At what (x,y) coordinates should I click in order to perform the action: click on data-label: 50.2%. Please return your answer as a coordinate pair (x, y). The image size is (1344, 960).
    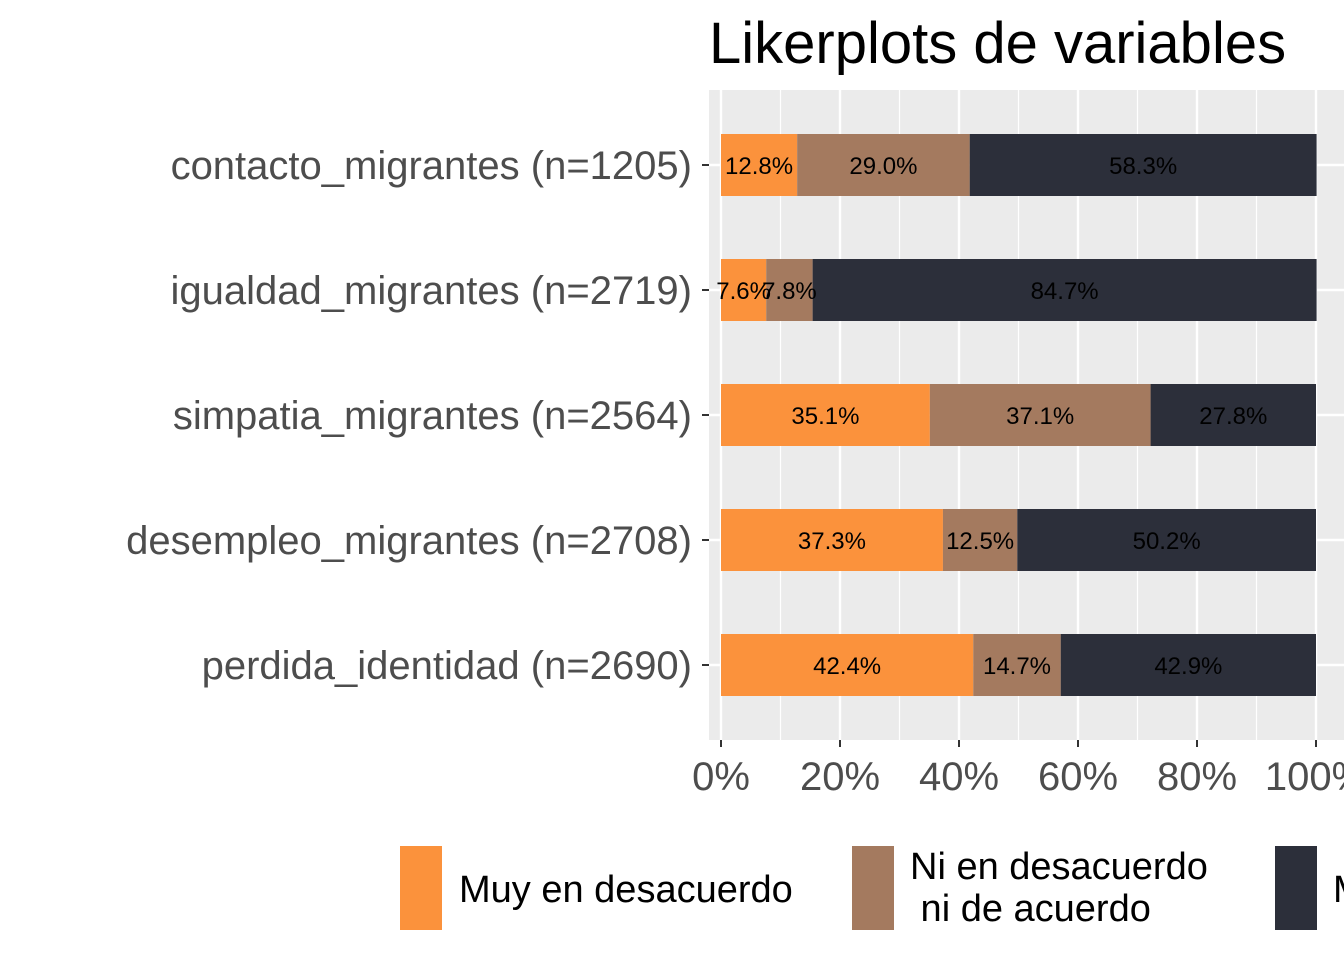
    Looking at the image, I should click on (1167, 541).